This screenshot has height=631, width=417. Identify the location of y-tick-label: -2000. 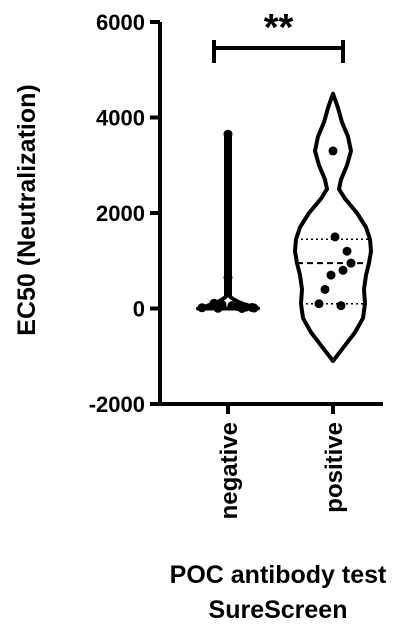
(117, 404).